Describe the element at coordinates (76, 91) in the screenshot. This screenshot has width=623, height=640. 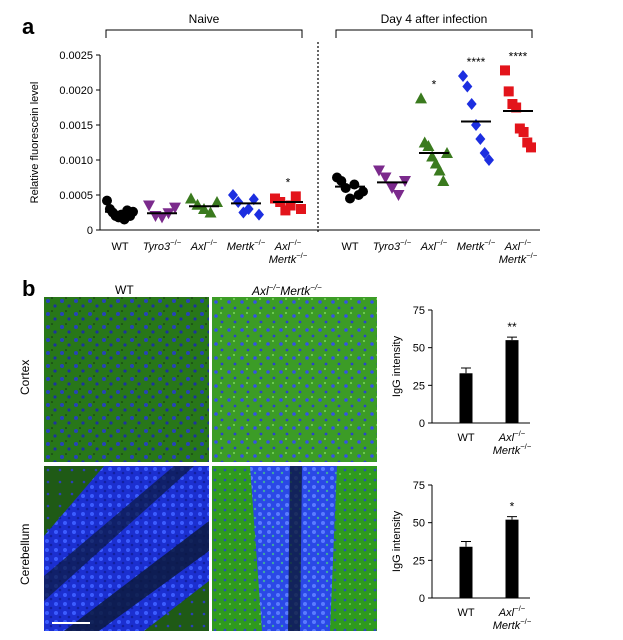
I see `y-tick-label: 0.0020` at that location.